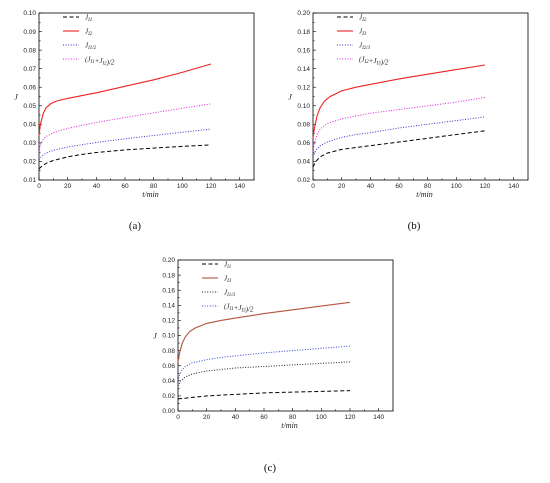  I want to click on y-tick-label: 0.03, so click(29, 143).